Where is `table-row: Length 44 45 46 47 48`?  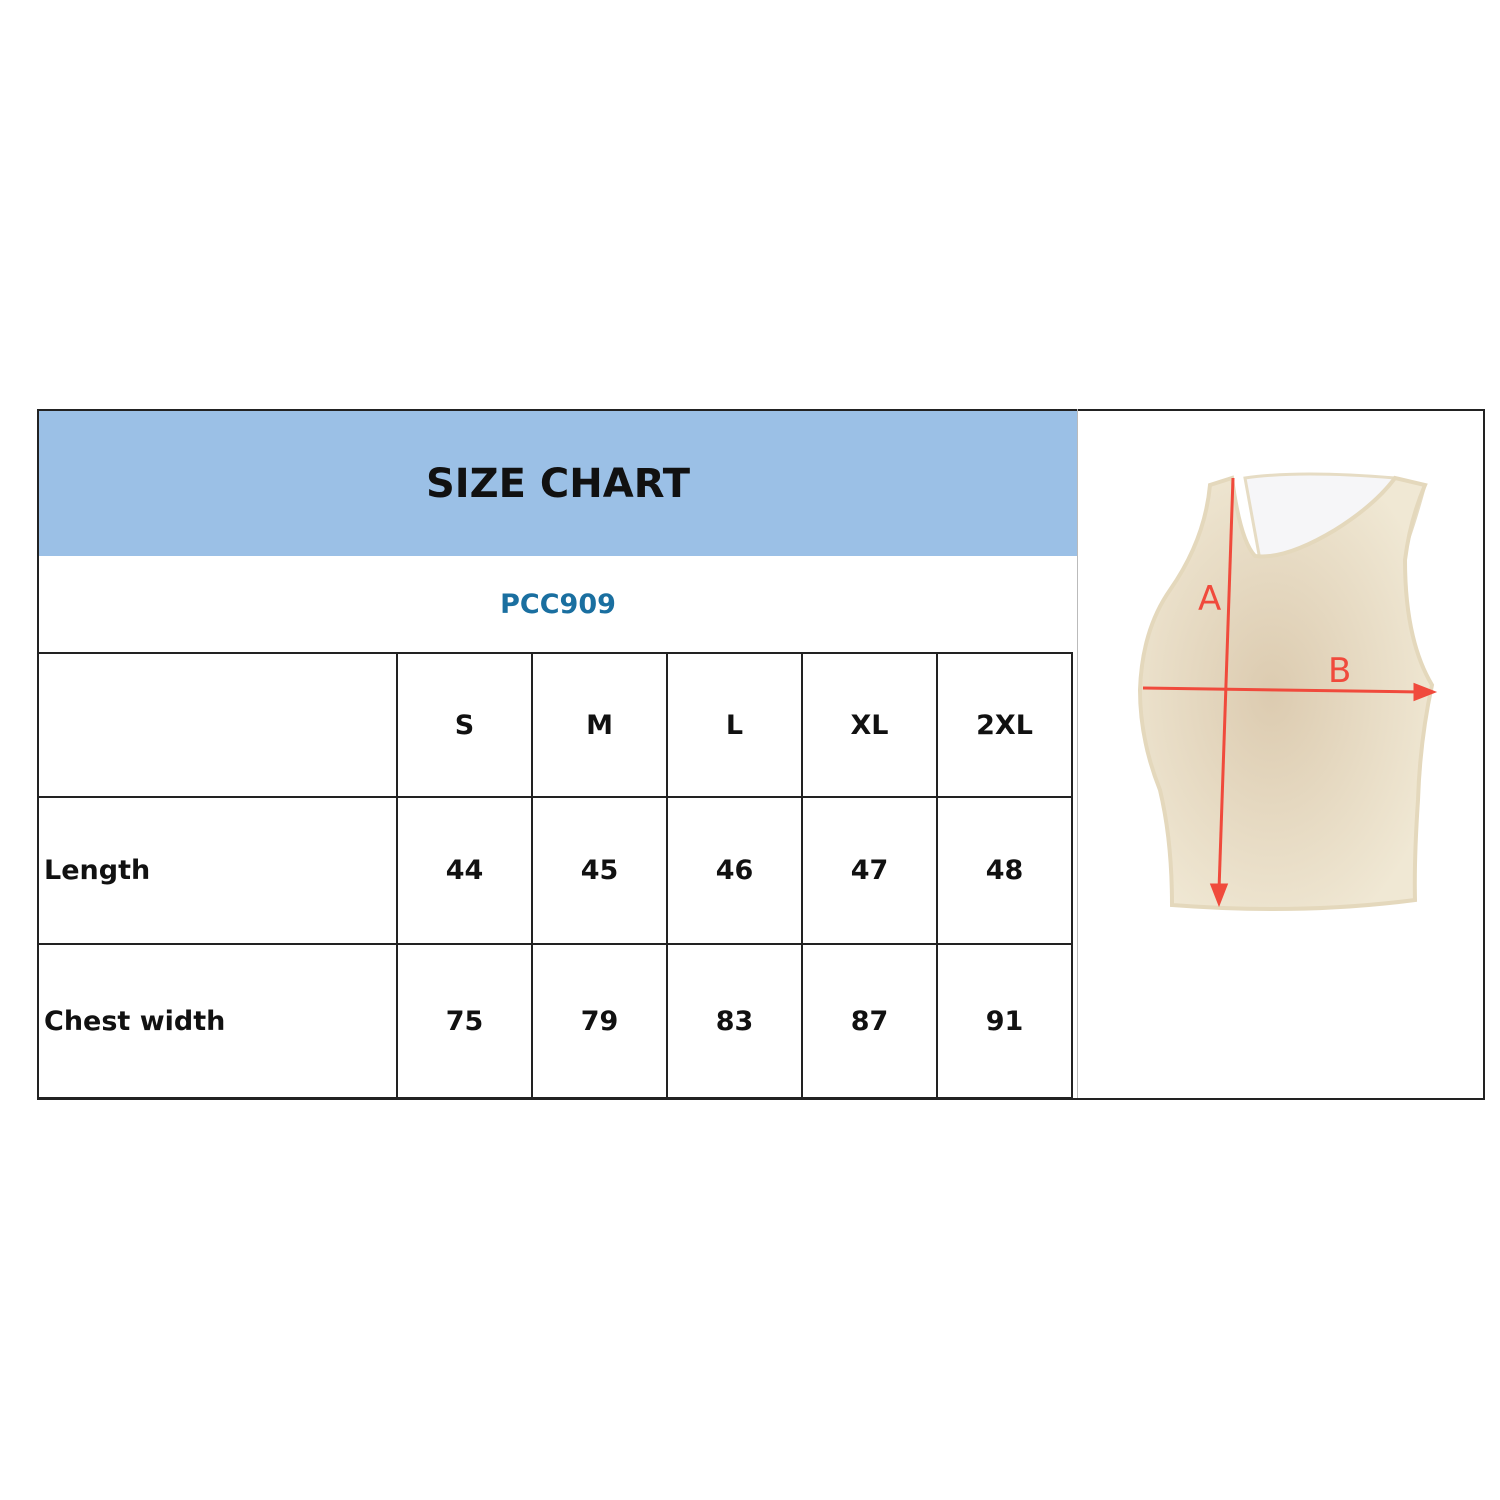 table-row: Length 44 45 46 47 48 is located at coordinates (555, 870).